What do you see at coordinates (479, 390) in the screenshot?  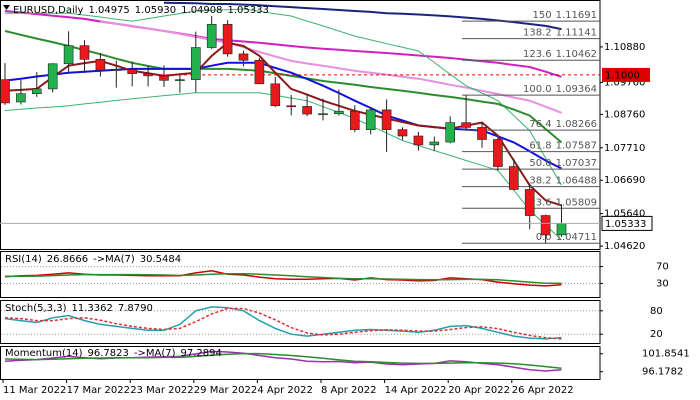 I see `x-tick-label: 20 Apr 2022` at bounding box center [479, 390].